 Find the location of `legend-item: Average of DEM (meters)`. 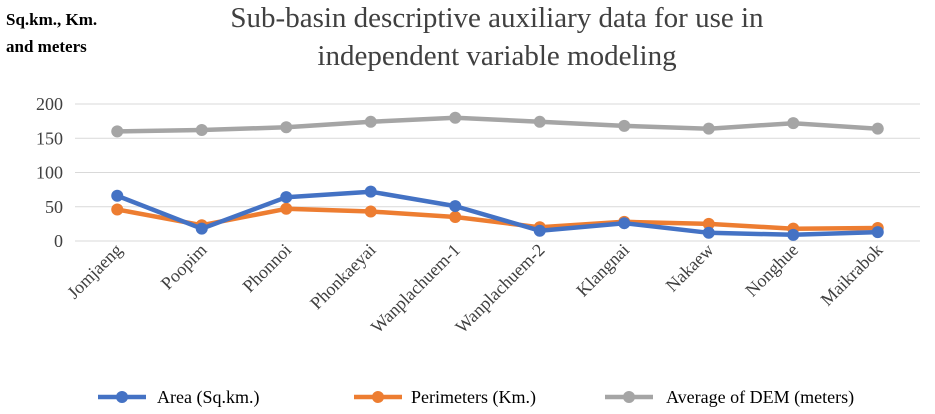

legend-item: Average of DEM (meters) is located at coordinates (729, 397).